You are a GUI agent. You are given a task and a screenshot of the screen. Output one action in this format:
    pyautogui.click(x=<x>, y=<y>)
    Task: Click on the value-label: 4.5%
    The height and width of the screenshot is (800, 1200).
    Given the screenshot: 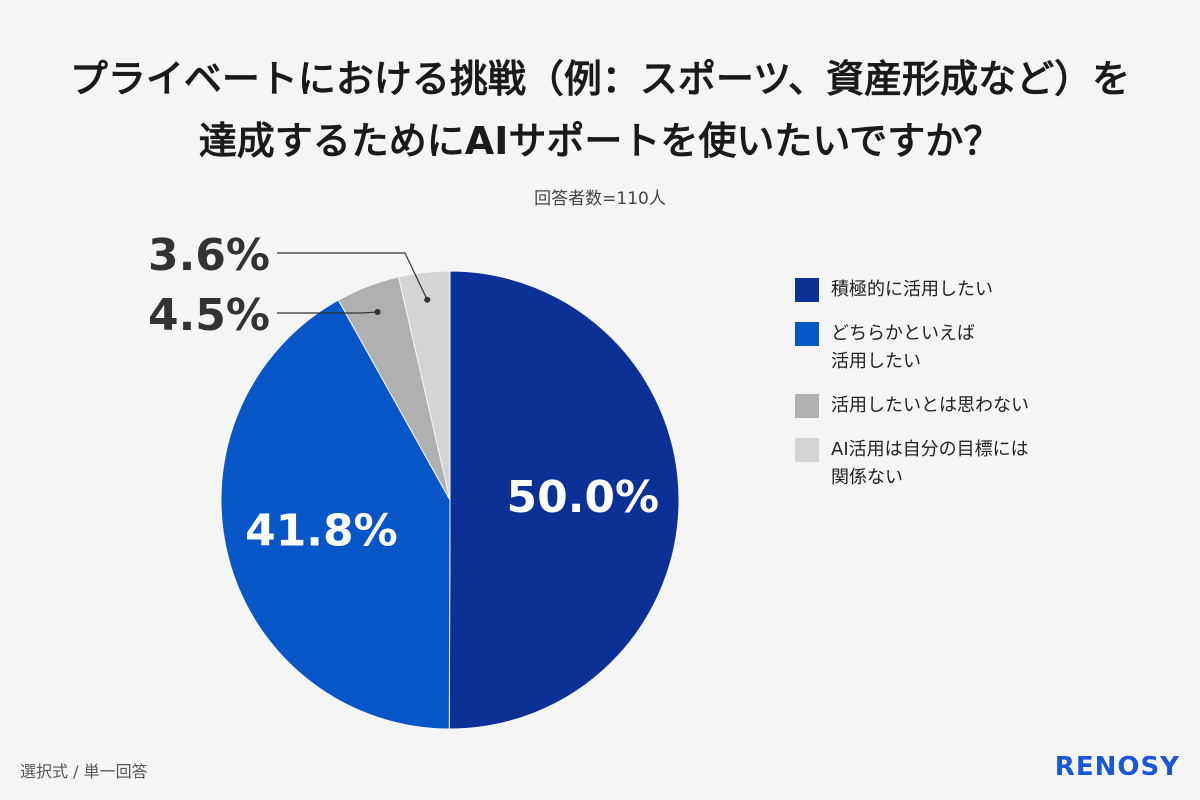 What is the action you would take?
    pyautogui.click(x=209, y=315)
    